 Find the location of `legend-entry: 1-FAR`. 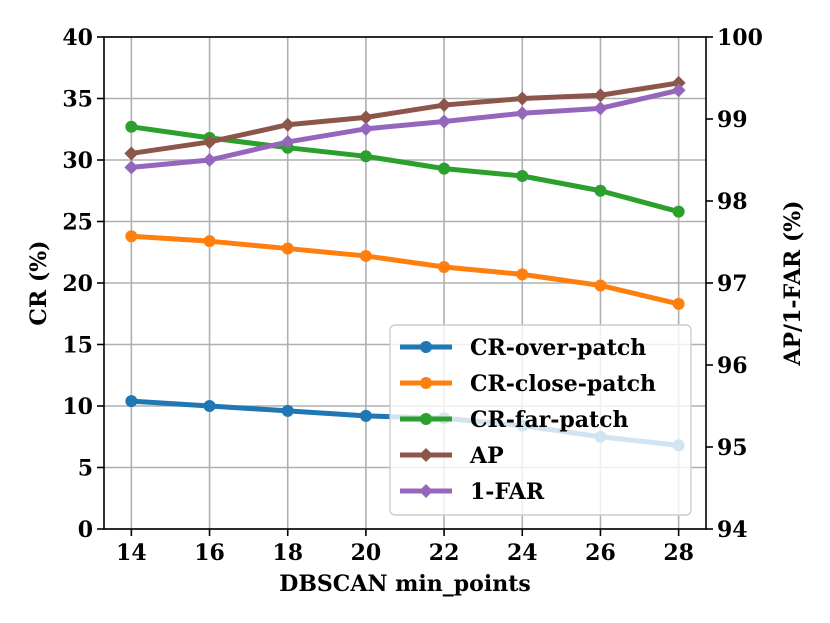

legend-entry: 1-FAR is located at coordinates (472, 492).